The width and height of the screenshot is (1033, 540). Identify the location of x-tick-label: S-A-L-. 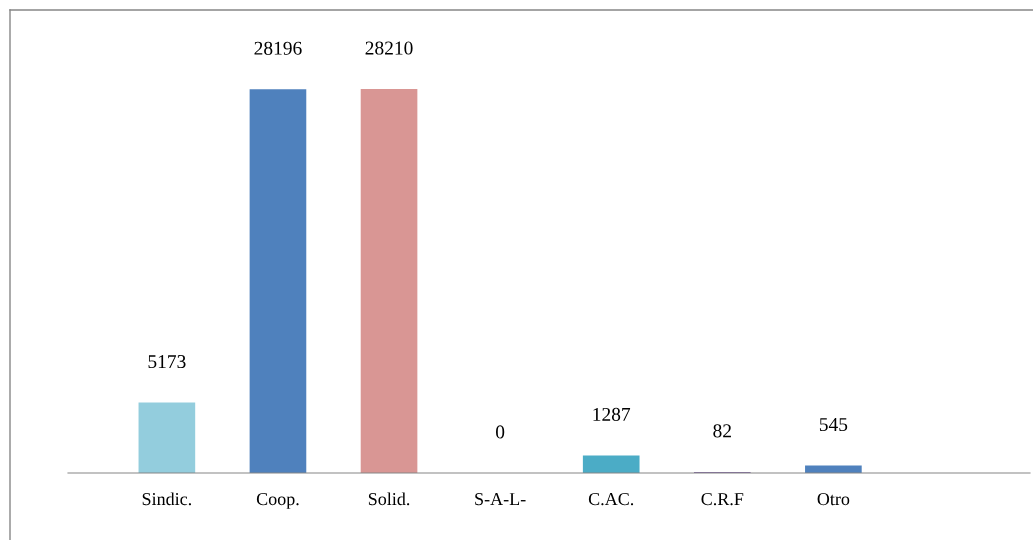
(500, 499).